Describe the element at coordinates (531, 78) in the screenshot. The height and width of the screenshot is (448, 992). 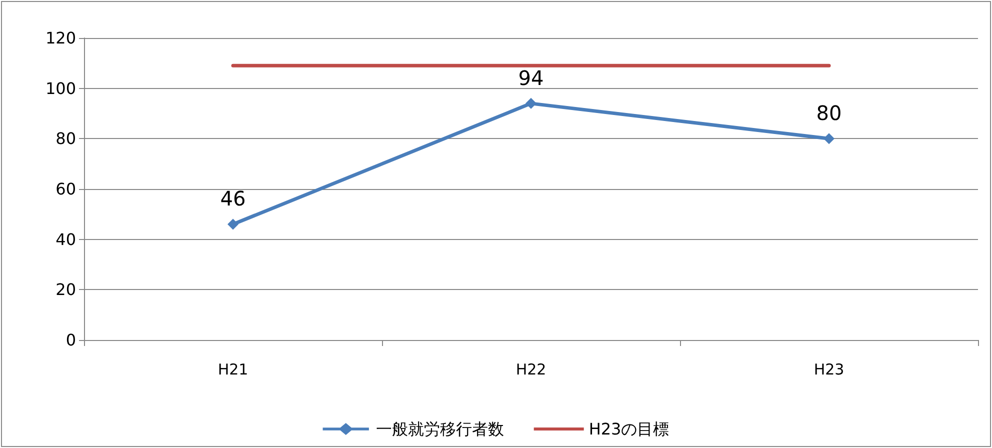
I see `data-label: 94` at that location.